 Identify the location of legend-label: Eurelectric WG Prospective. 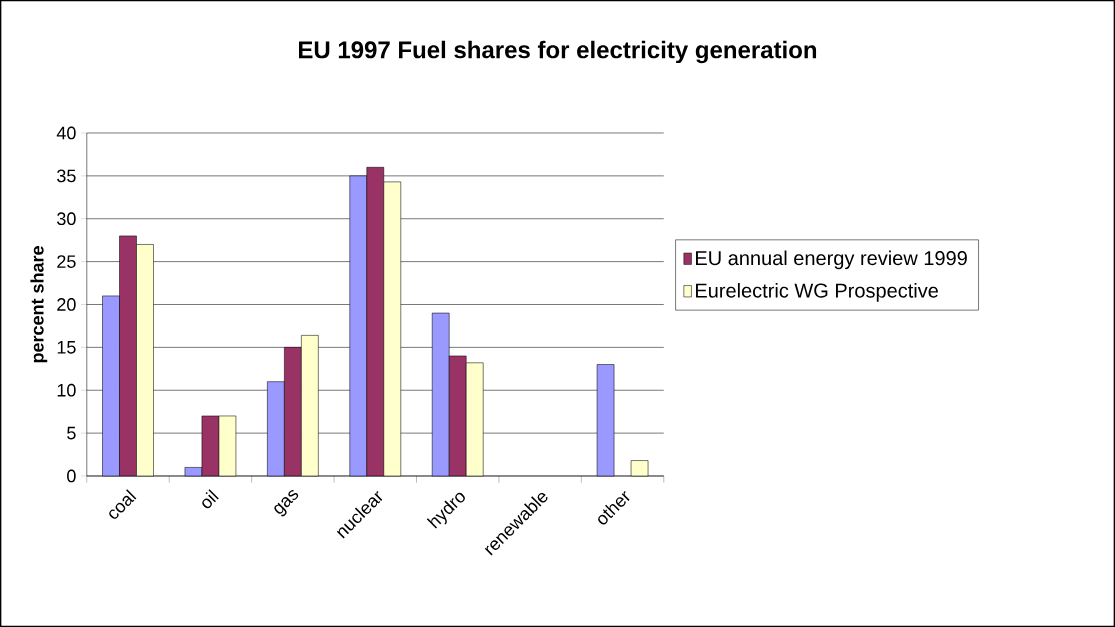
(817, 292).